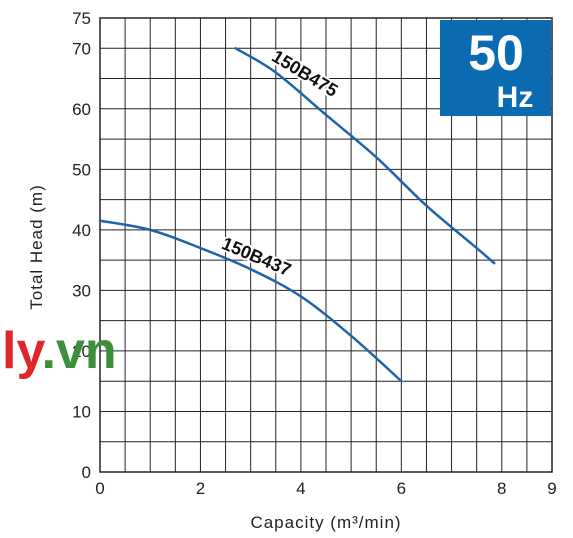  Describe the element at coordinates (496, 53) in the screenshot. I see `badge-frequency: 50` at that location.